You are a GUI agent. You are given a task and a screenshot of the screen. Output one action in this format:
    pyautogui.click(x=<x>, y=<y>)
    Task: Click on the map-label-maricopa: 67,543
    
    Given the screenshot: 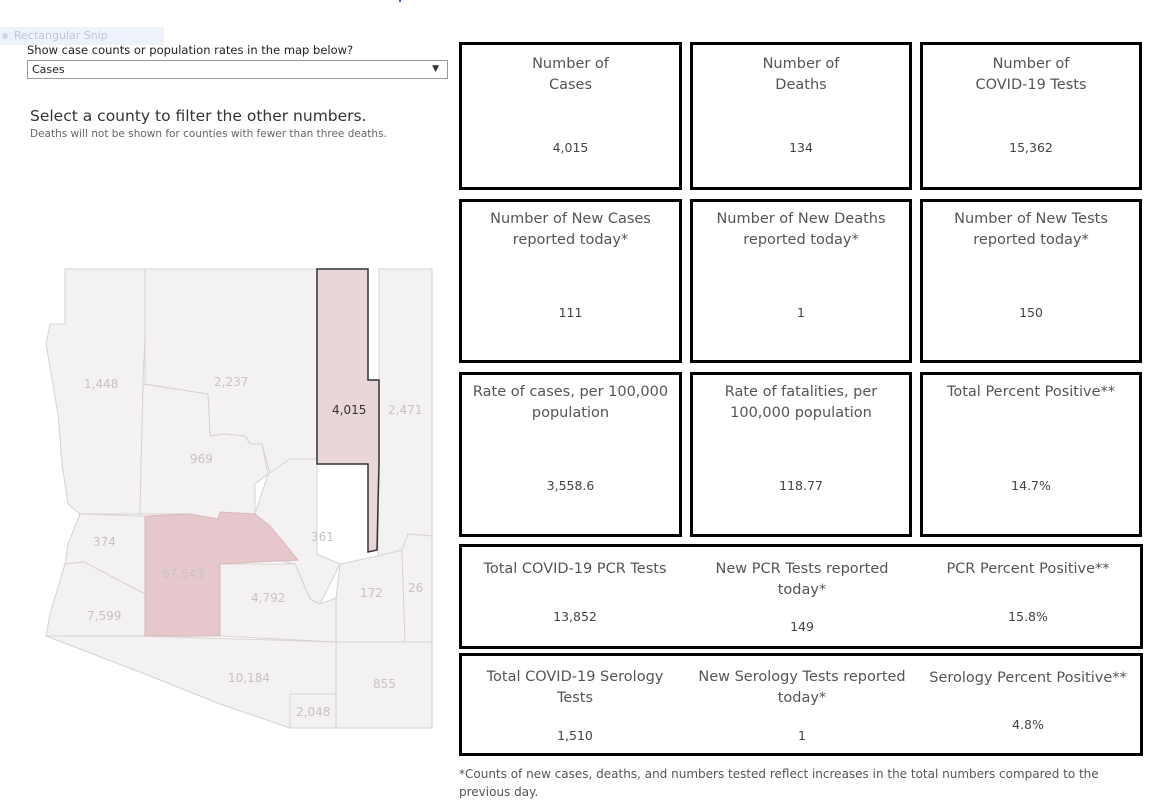 What is the action you would take?
    pyautogui.click(x=183, y=574)
    